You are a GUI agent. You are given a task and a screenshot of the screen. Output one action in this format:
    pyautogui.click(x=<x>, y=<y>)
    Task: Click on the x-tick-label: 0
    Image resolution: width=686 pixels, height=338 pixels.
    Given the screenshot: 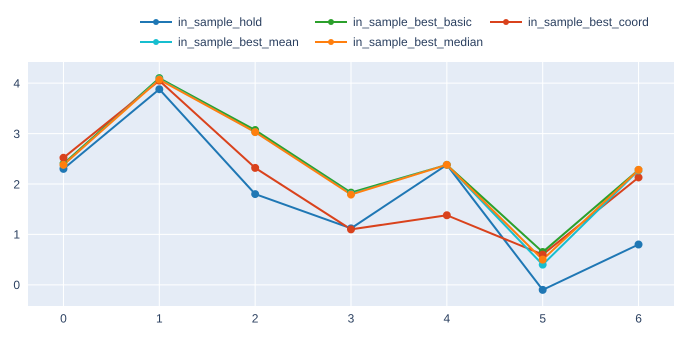 What is the action you would take?
    pyautogui.click(x=64, y=319)
    